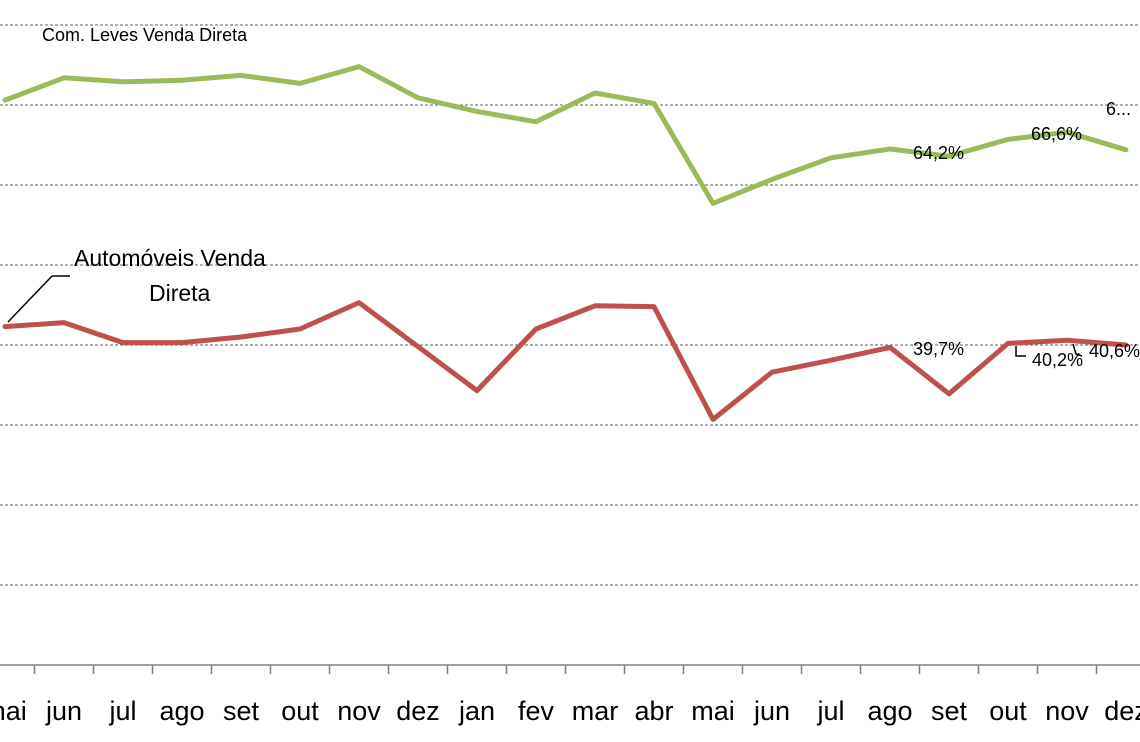 The width and height of the screenshot is (1140, 742). I want to click on x-tick-label: mar, so click(595, 711).